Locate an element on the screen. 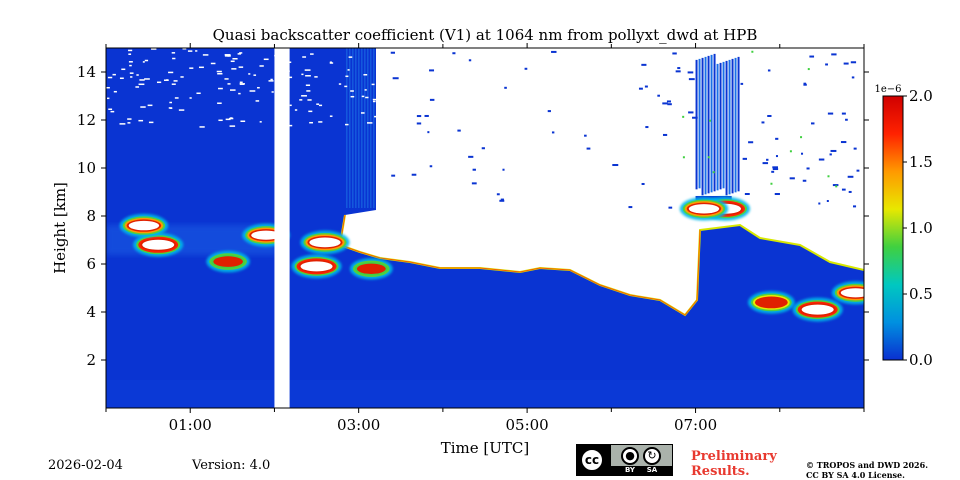 The image size is (960, 480). y-tick-label: 4 is located at coordinates (91, 312).